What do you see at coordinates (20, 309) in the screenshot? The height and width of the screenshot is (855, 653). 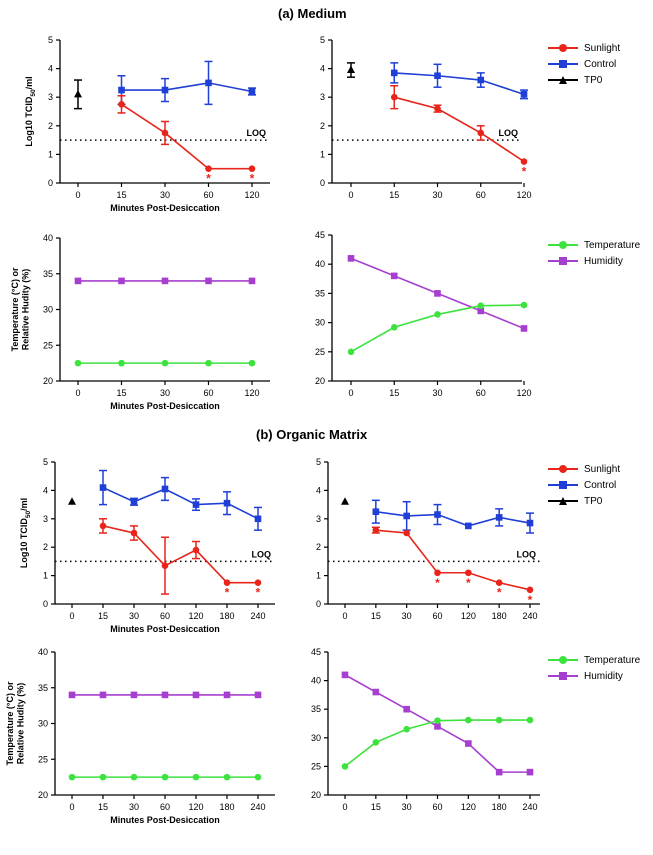 I see `y-axis-label: Temperature (°C) orRelative Hudity (%)` at bounding box center [20, 309].